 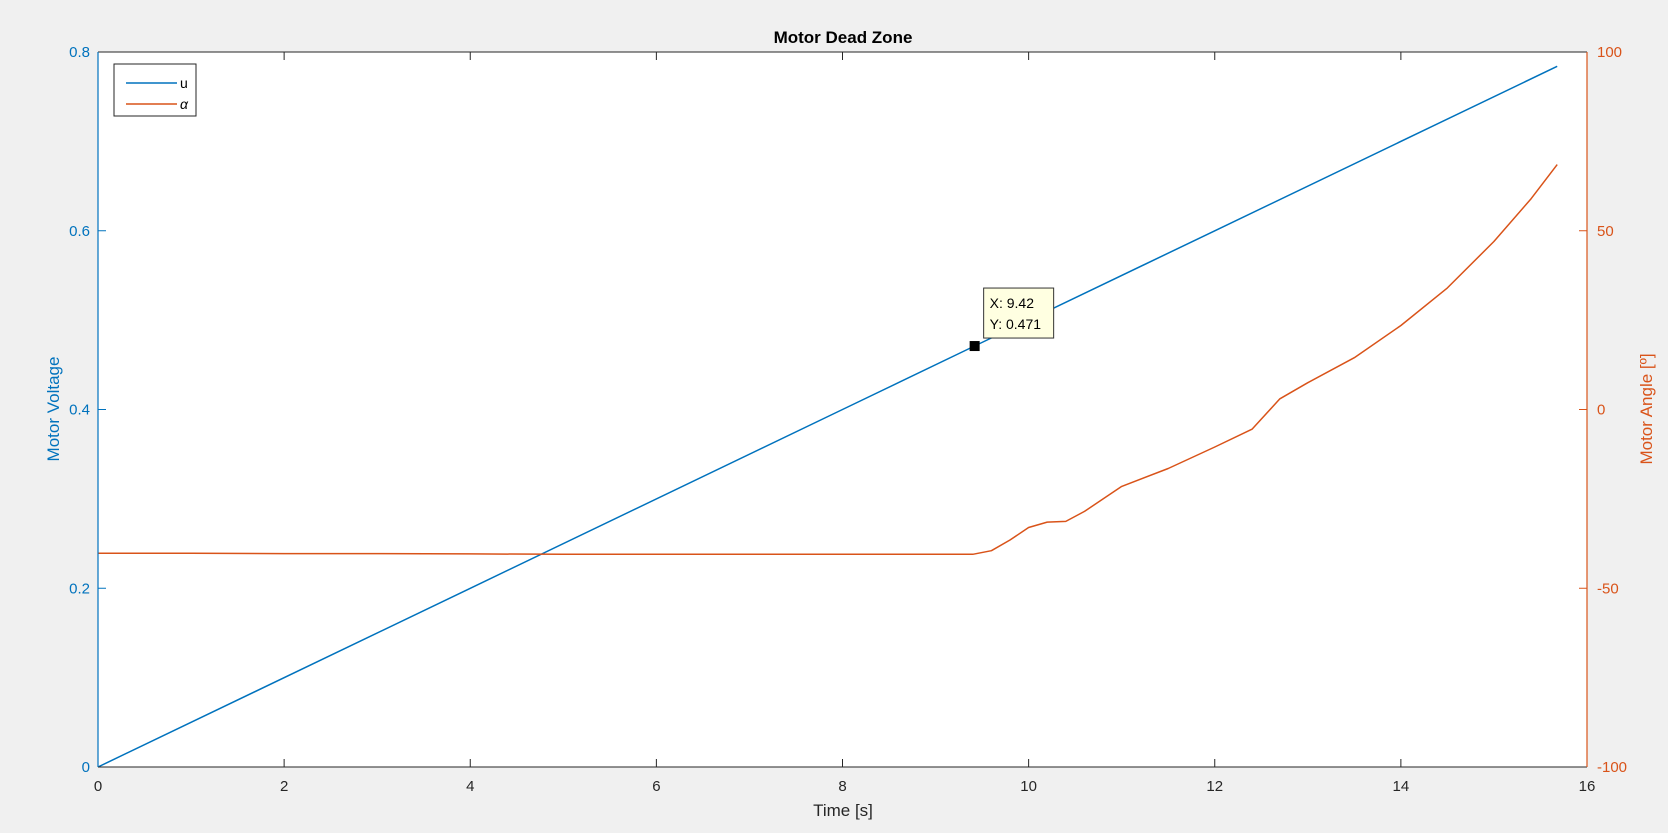 I want to click on y-left-tick-label: 0, so click(x=86, y=767).